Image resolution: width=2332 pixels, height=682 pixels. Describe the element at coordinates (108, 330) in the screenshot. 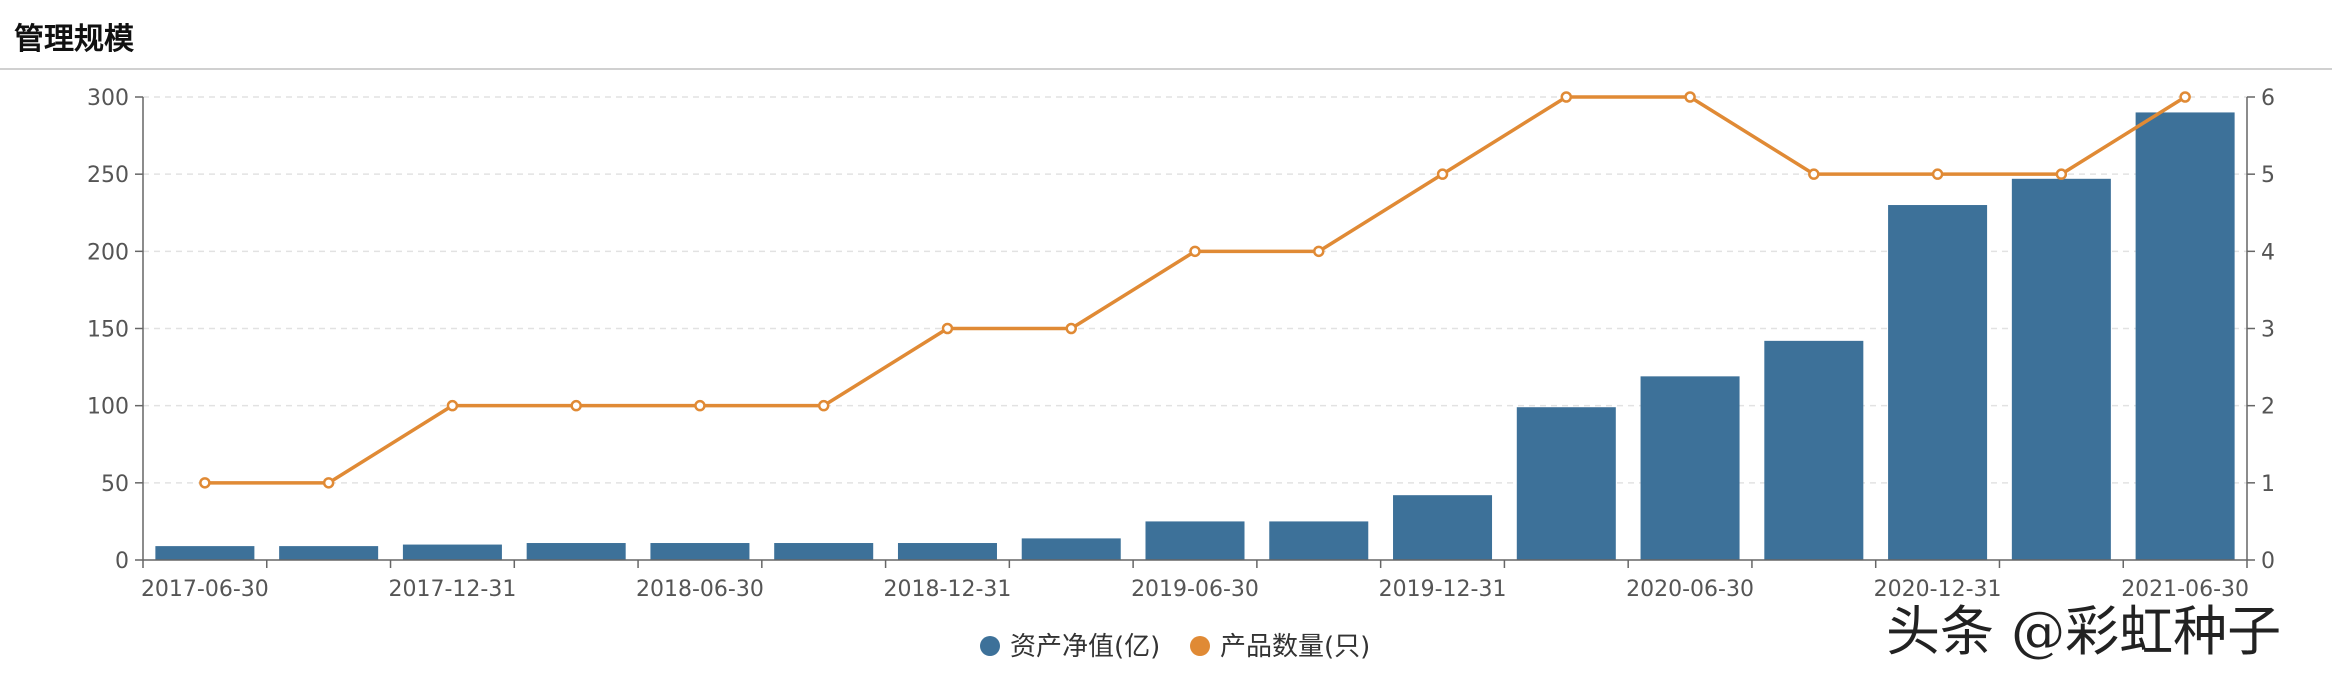

I see `y-tick-label: 150` at that location.